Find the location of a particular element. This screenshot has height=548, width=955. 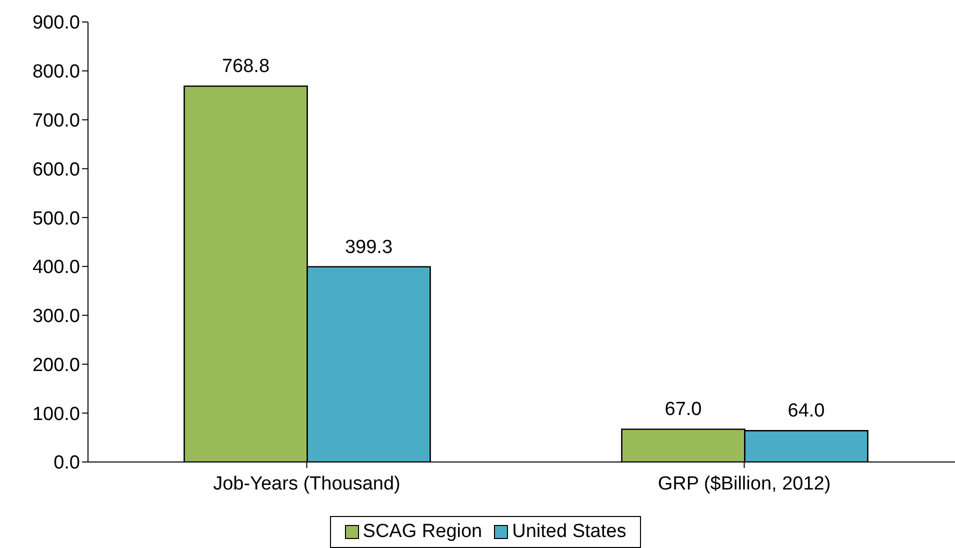

data-label: 768.8 is located at coordinates (246, 67).